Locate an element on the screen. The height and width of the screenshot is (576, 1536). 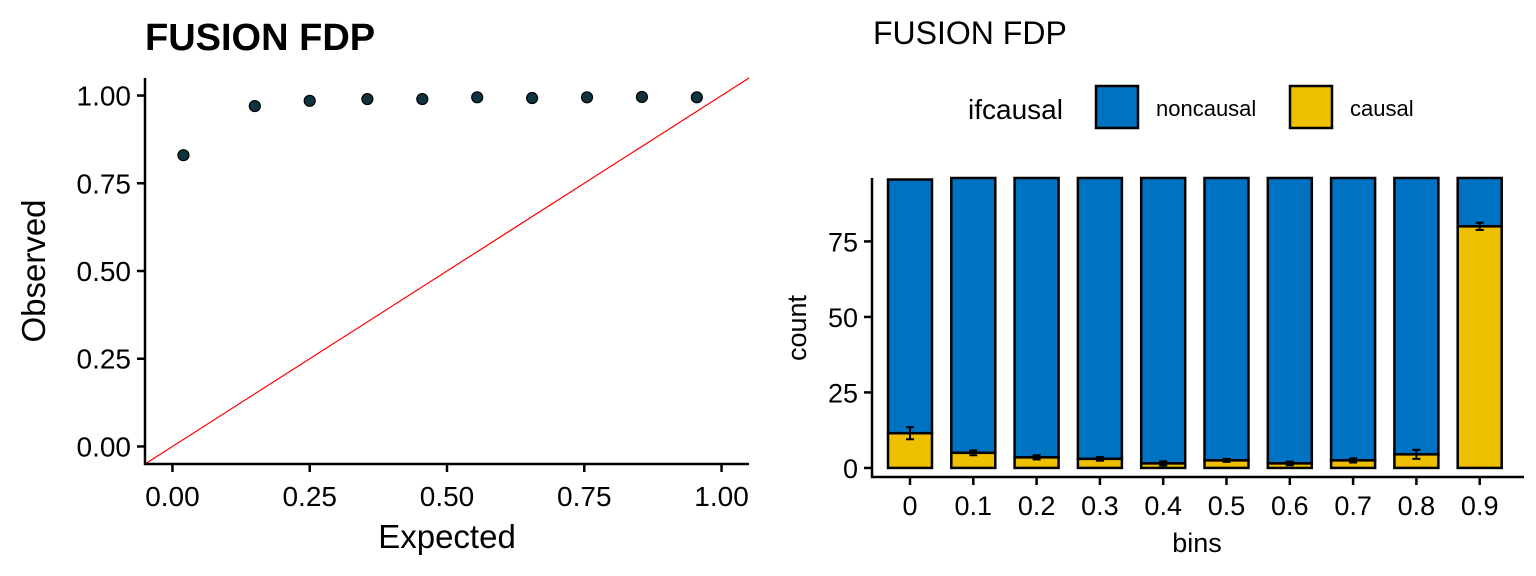
right-x-axis-label: bins is located at coordinates (1197, 543).